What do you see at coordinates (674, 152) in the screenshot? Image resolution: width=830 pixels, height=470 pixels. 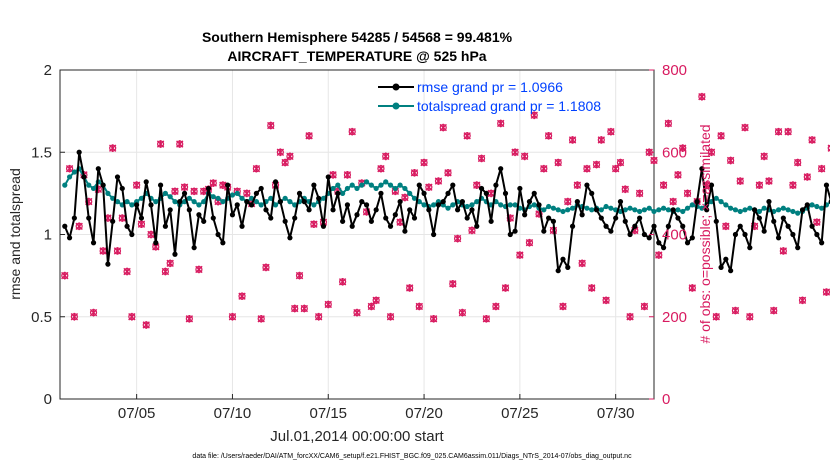 I see `right-tick-label: 600` at bounding box center [674, 152].